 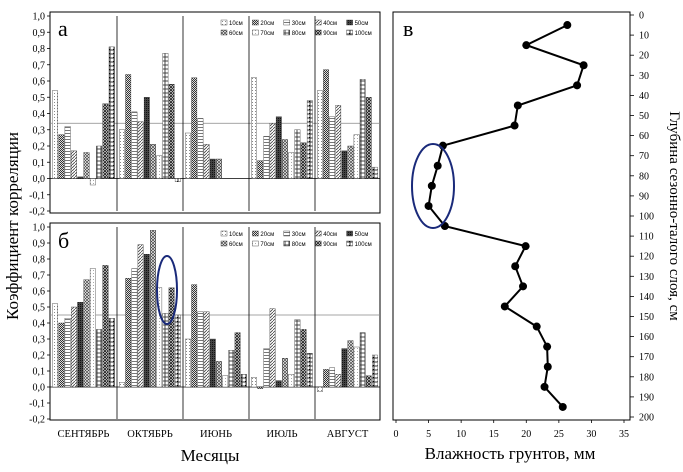 What do you see at coordinates (216, 434) in the screenshot?
I see `month-label: ИЮНЬ` at bounding box center [216, 434].